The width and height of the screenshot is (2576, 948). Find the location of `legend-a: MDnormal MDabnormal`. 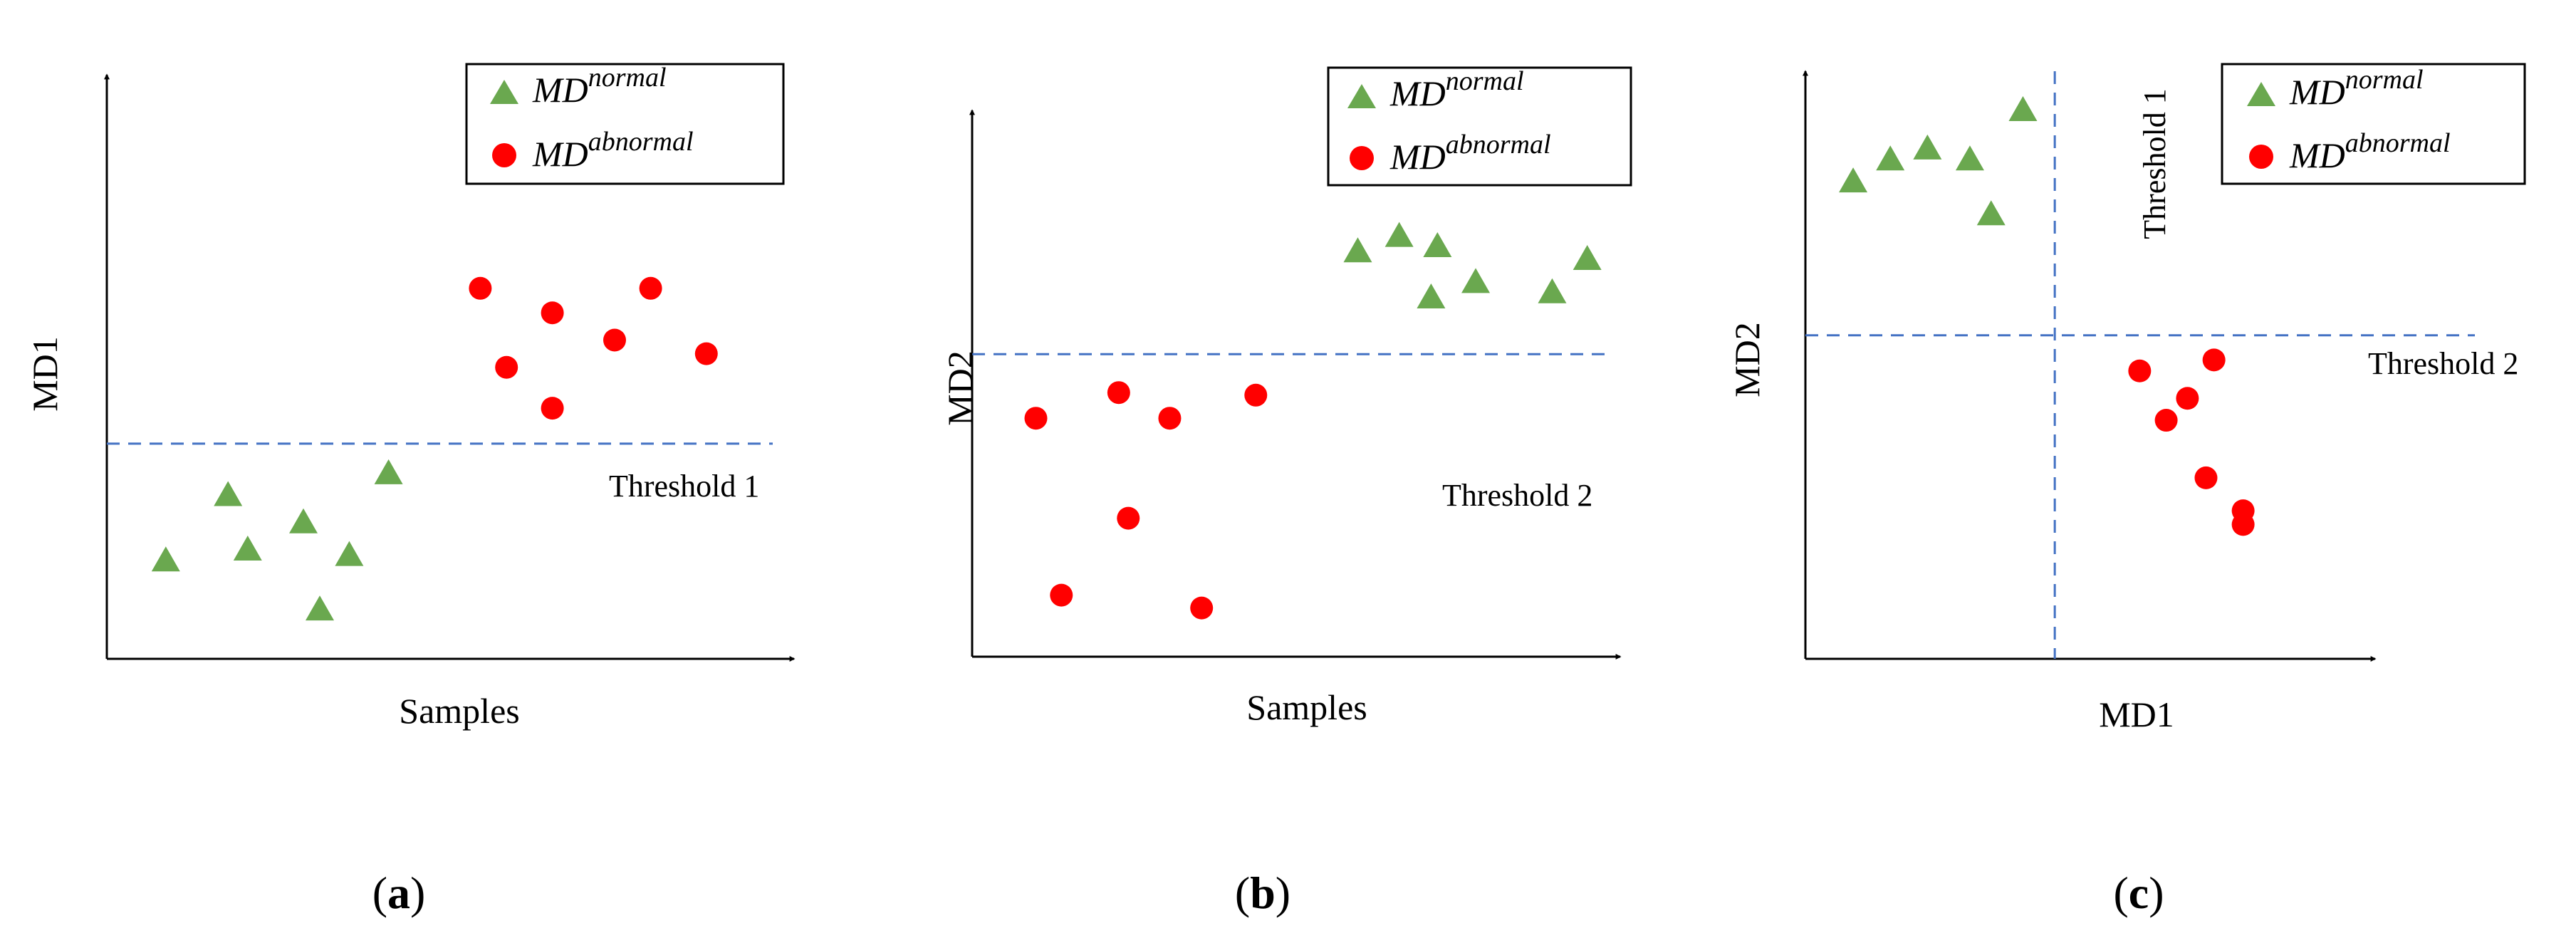

legend-a: MDnormal MDabnormal is located at coordinates (625, 124).